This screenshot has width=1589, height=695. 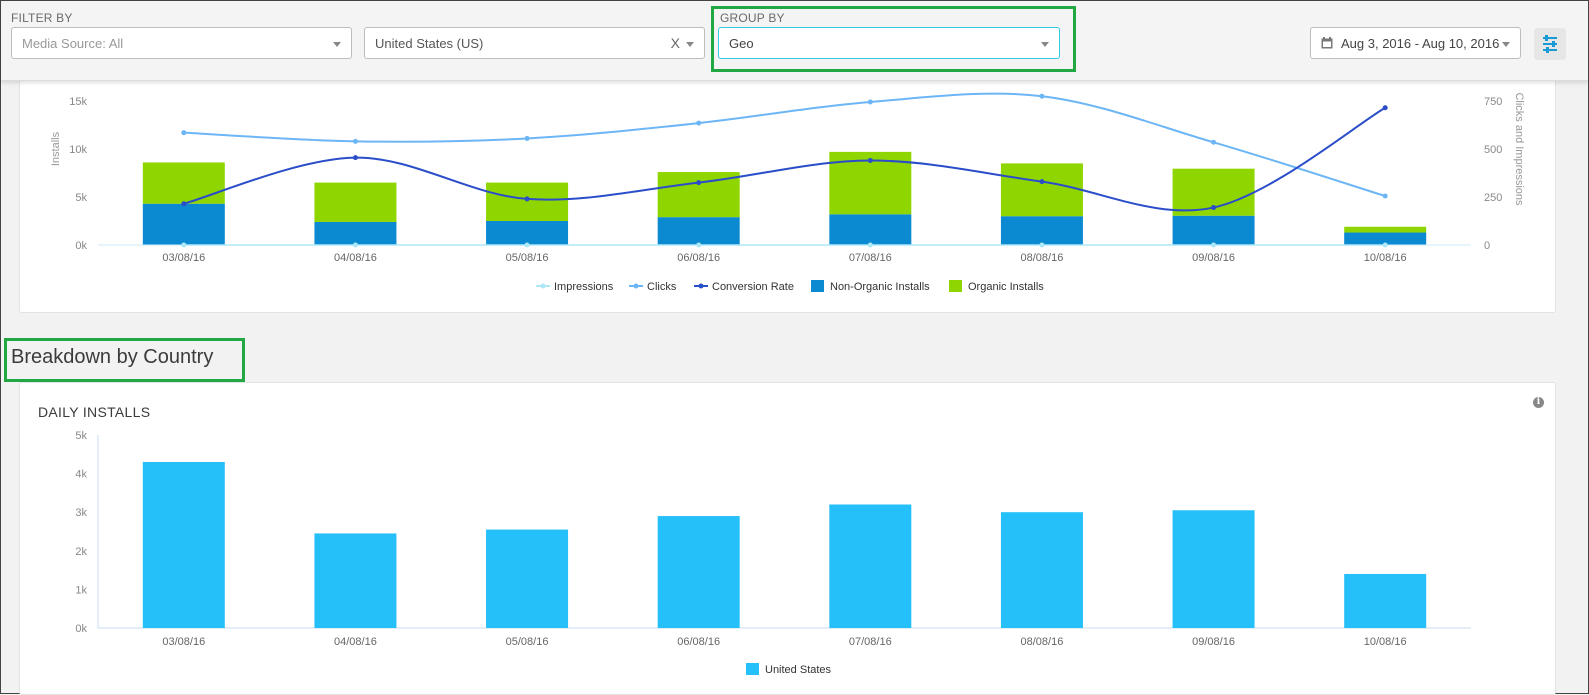 I want to click on group-by-select: Geo, so click(x=889, y=43).